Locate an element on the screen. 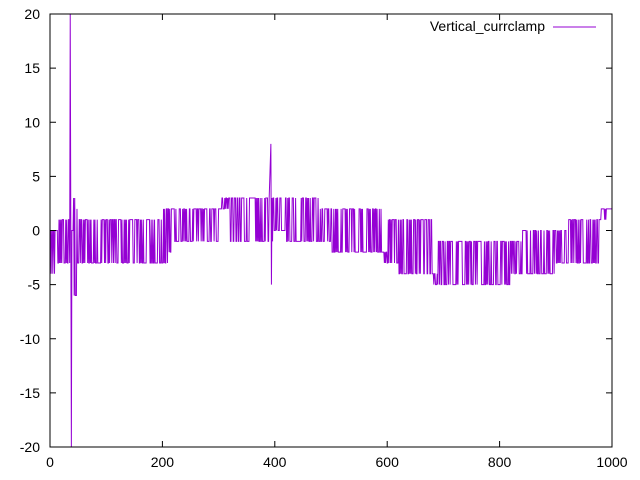  legend-label: Vertical_currclamp is located at coordinates (487, 26).